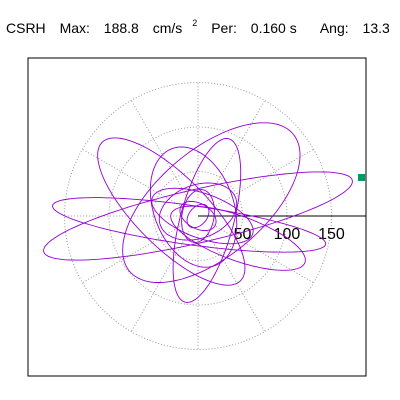 This screenshot has height=400, width=400. What do you see at coordinates (376, 28) in the screenshot?
I see `ang-value: 13.3` at bounding box center [376, 28].